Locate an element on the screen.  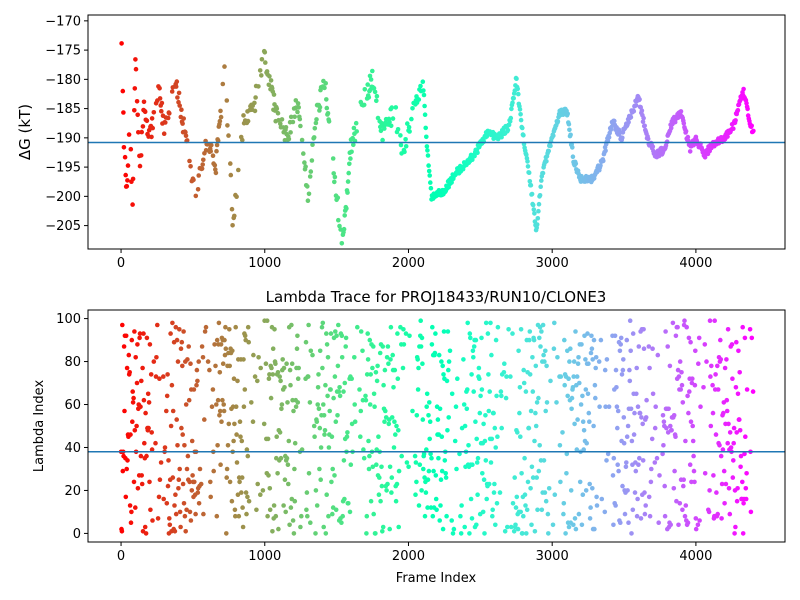
delta-g-ytick-label: −200 is located at coordinates (63, 197).